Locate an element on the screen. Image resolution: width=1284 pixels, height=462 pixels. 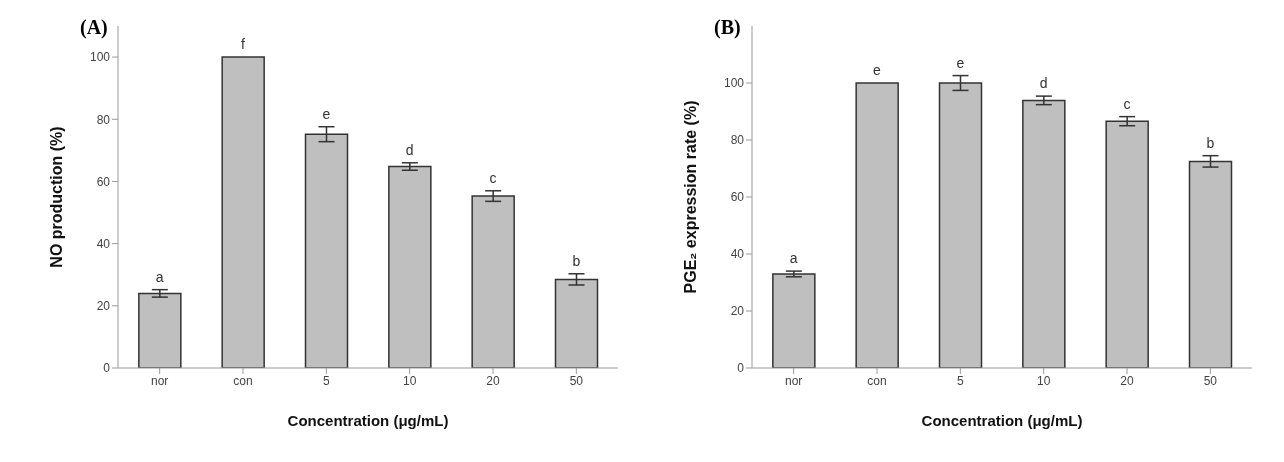
chart-title: (A) is located at coordinates (94, 27).